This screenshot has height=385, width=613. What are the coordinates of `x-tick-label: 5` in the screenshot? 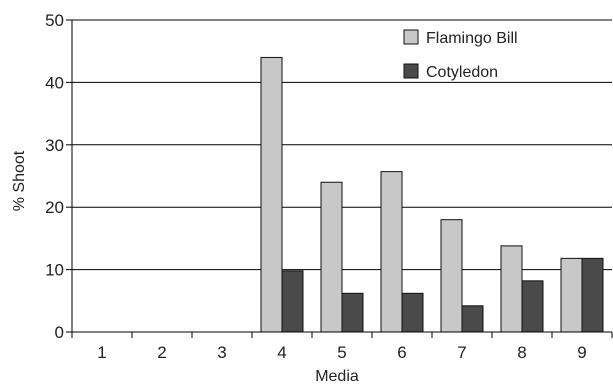 It's located at (341, 352).